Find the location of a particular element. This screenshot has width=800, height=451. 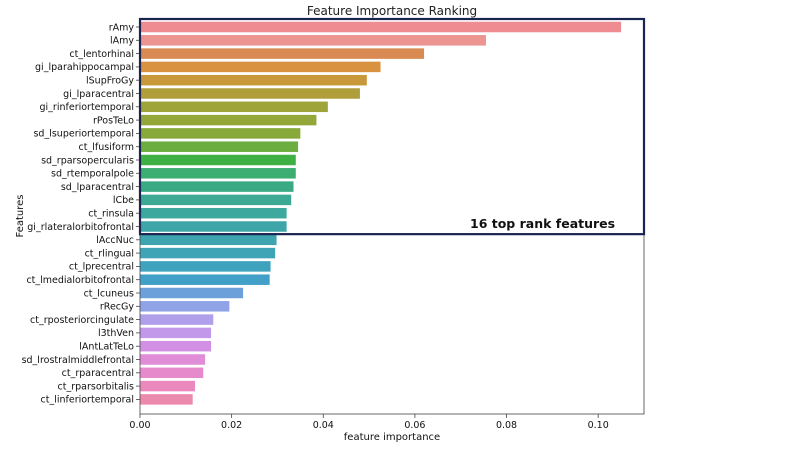

x-tick-label: 0.10 is located at coordinates (598, 425).